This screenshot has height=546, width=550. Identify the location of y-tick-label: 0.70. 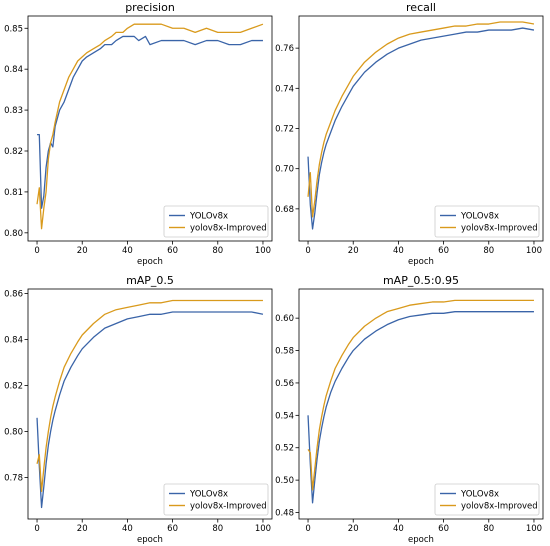
(284, 170).